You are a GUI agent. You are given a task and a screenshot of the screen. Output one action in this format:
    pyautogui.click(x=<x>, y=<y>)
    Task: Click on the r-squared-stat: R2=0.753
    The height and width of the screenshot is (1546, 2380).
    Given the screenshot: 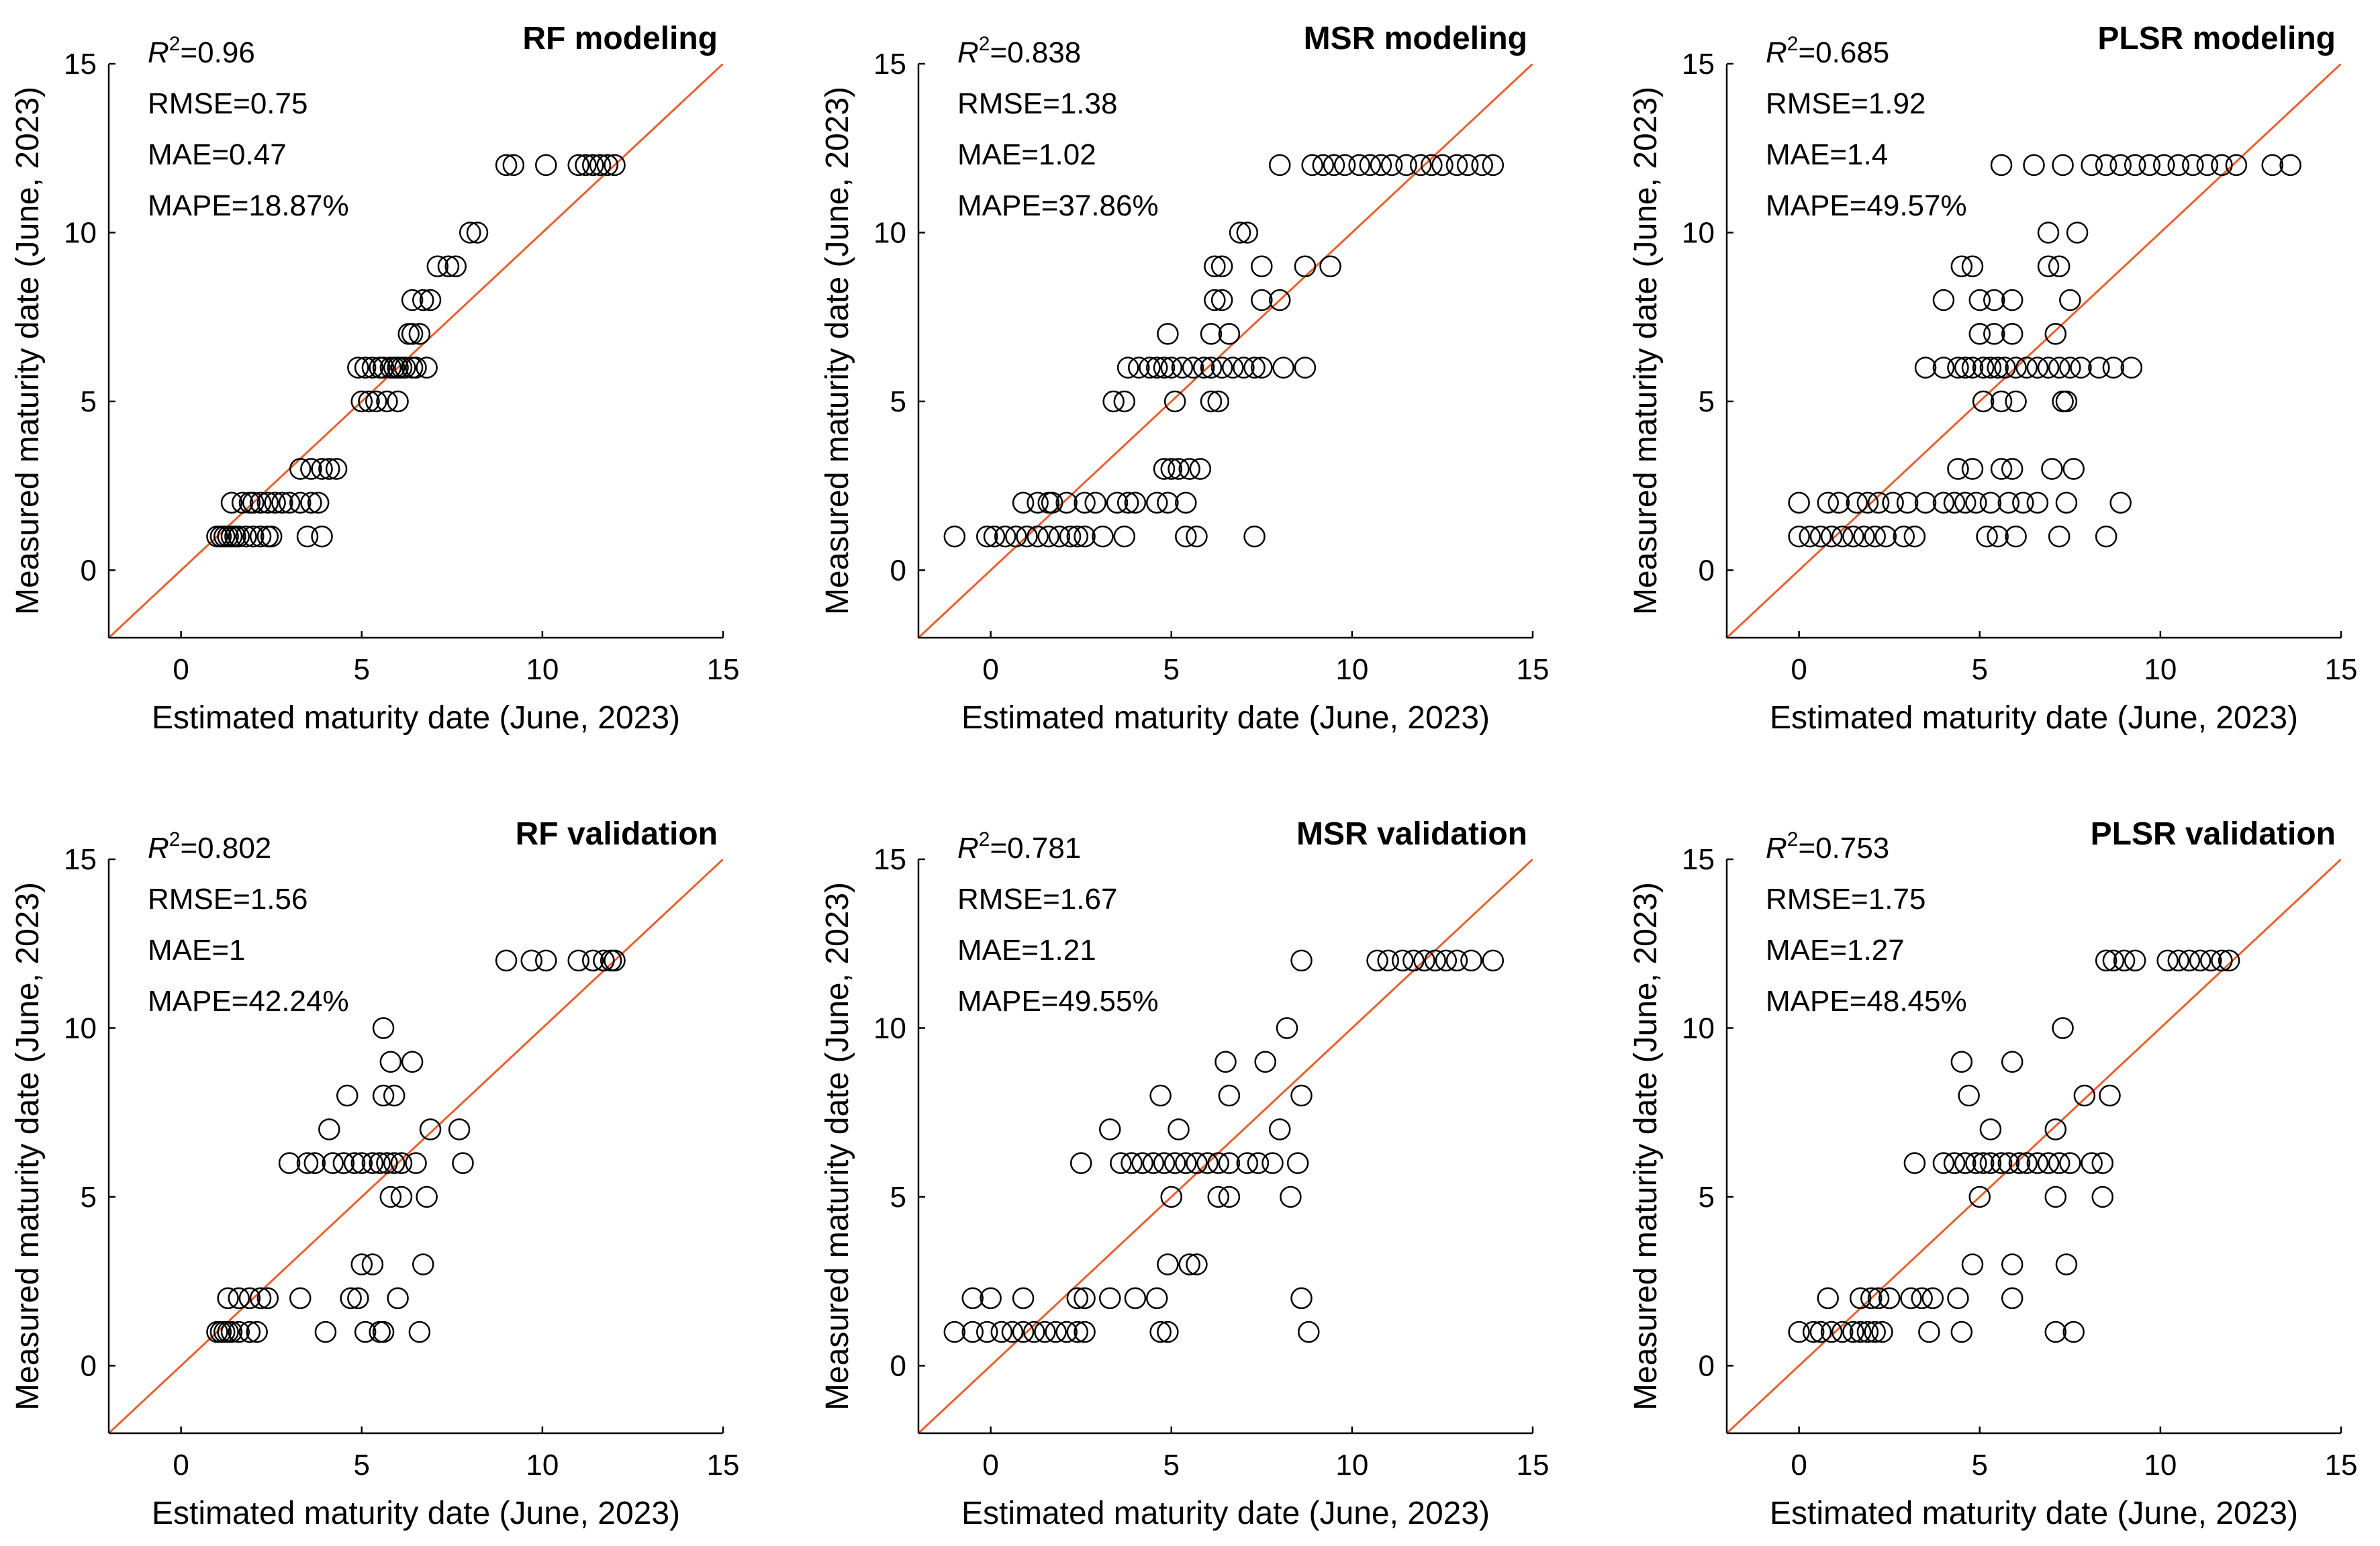 What is the action you would take?
    pyautogui.click(x=1827, y=846)
    